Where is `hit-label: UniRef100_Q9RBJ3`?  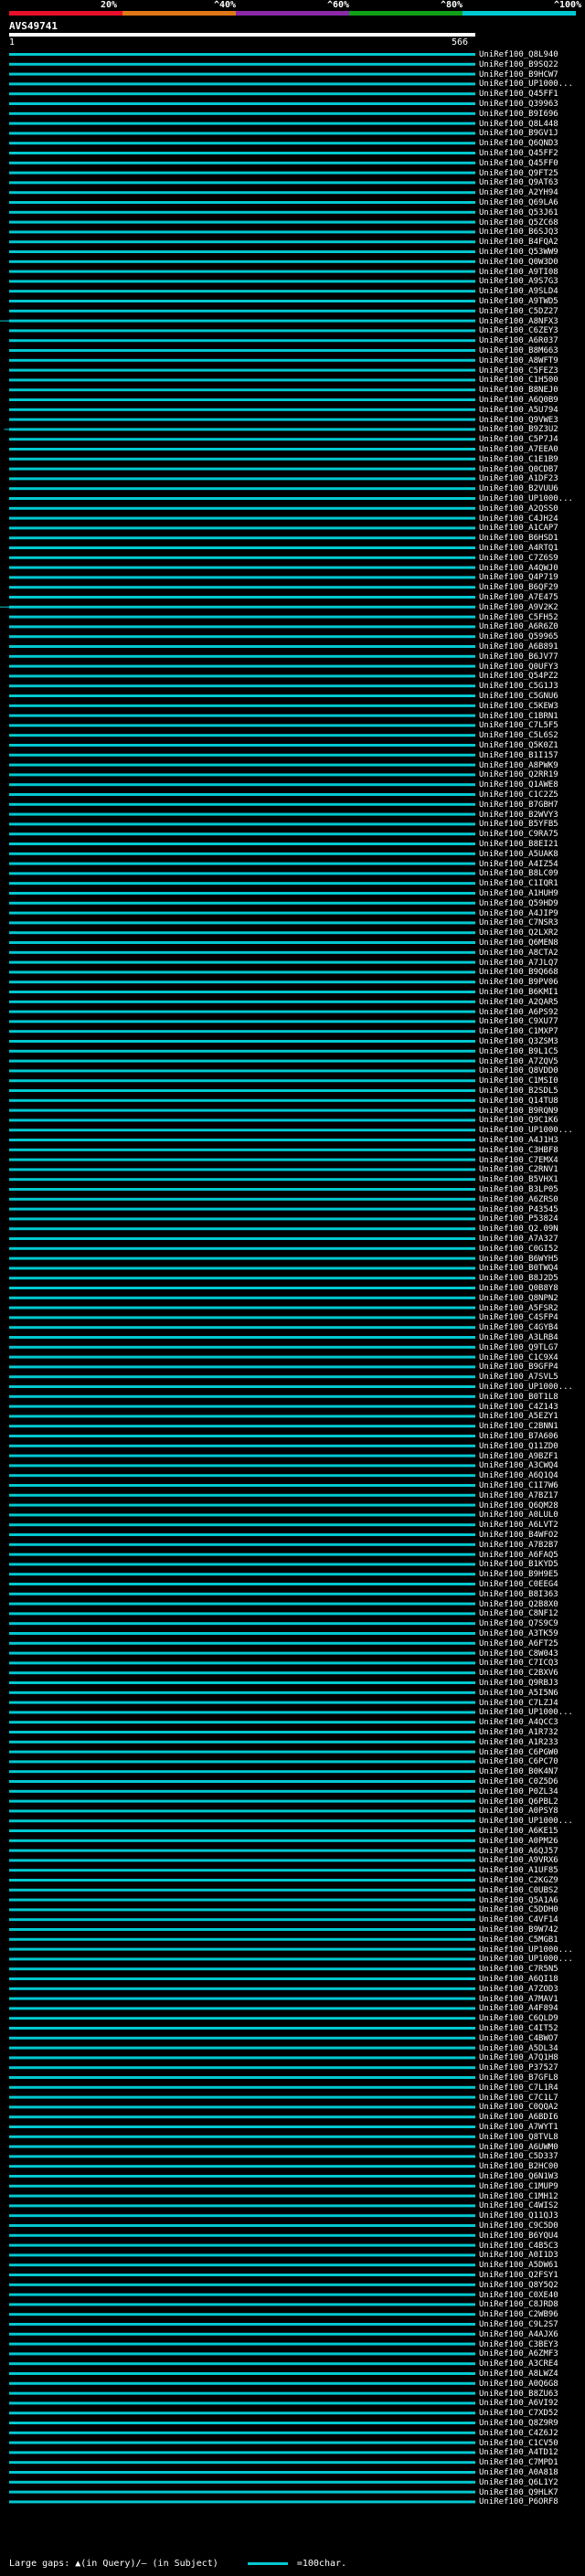
hit-label: UniRef100_Q9RBJ3 is located at coordinates (518, 1683).